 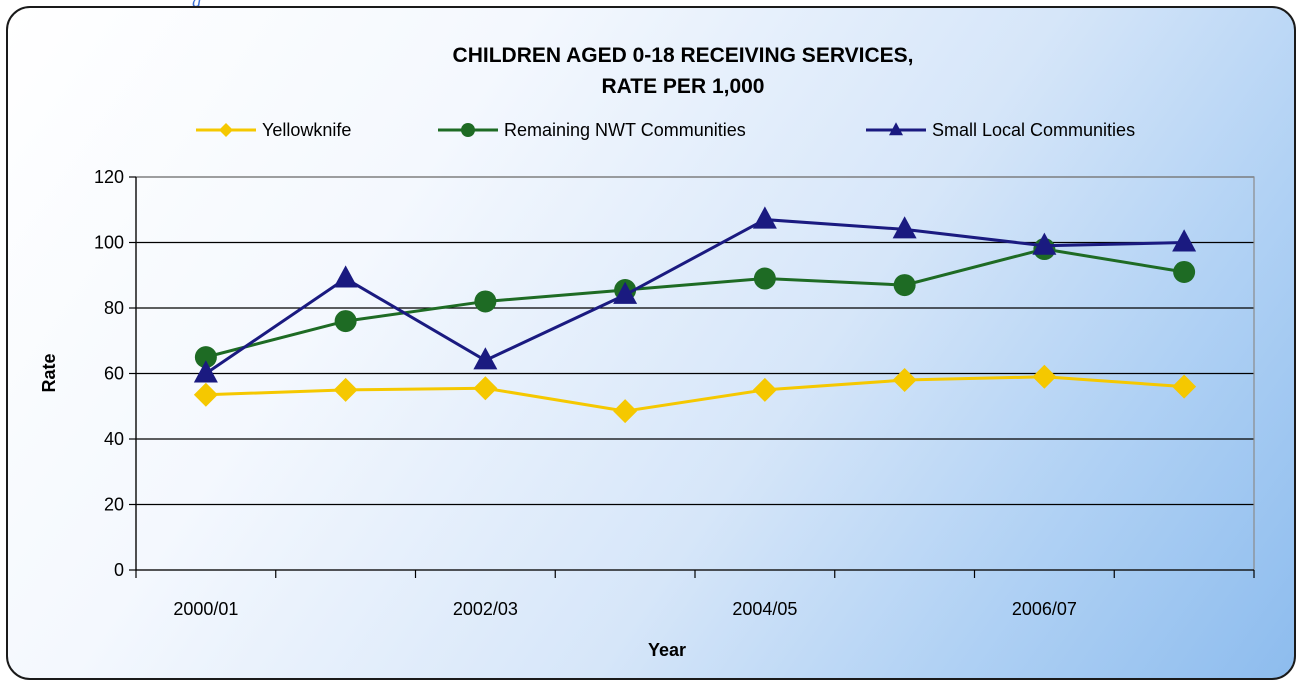 What do you see at coordinates (109, 243) in the screenshot?
I see `y-tick-label: 100` at bounding box center [109, 243].